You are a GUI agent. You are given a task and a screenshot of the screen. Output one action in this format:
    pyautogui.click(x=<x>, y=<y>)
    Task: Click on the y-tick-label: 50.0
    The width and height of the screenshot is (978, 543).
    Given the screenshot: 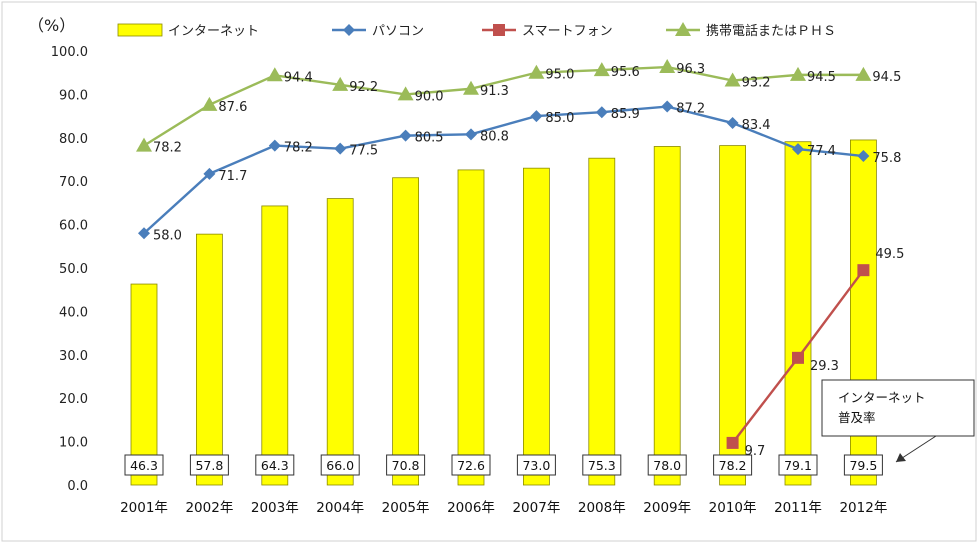 What is the action you would take?
    pyautogui.click(x=73, y=269)
    